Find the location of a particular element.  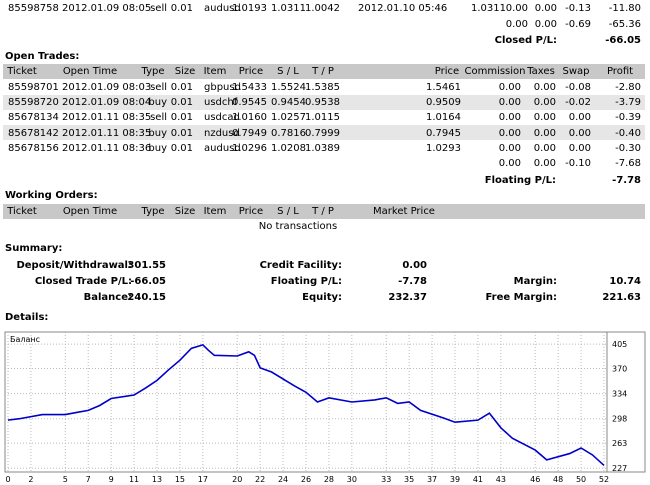

cell: -3.79 is located at coordinates (628, 103).